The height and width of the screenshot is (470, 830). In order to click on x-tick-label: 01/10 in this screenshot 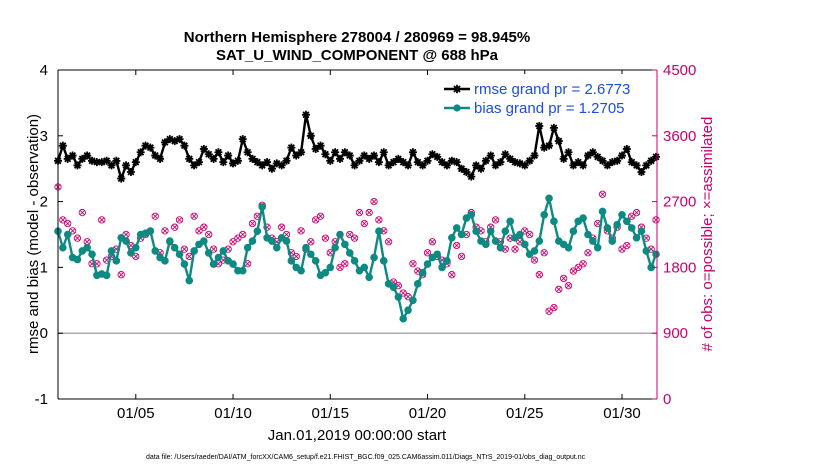, I will do `click(233, 413)`.